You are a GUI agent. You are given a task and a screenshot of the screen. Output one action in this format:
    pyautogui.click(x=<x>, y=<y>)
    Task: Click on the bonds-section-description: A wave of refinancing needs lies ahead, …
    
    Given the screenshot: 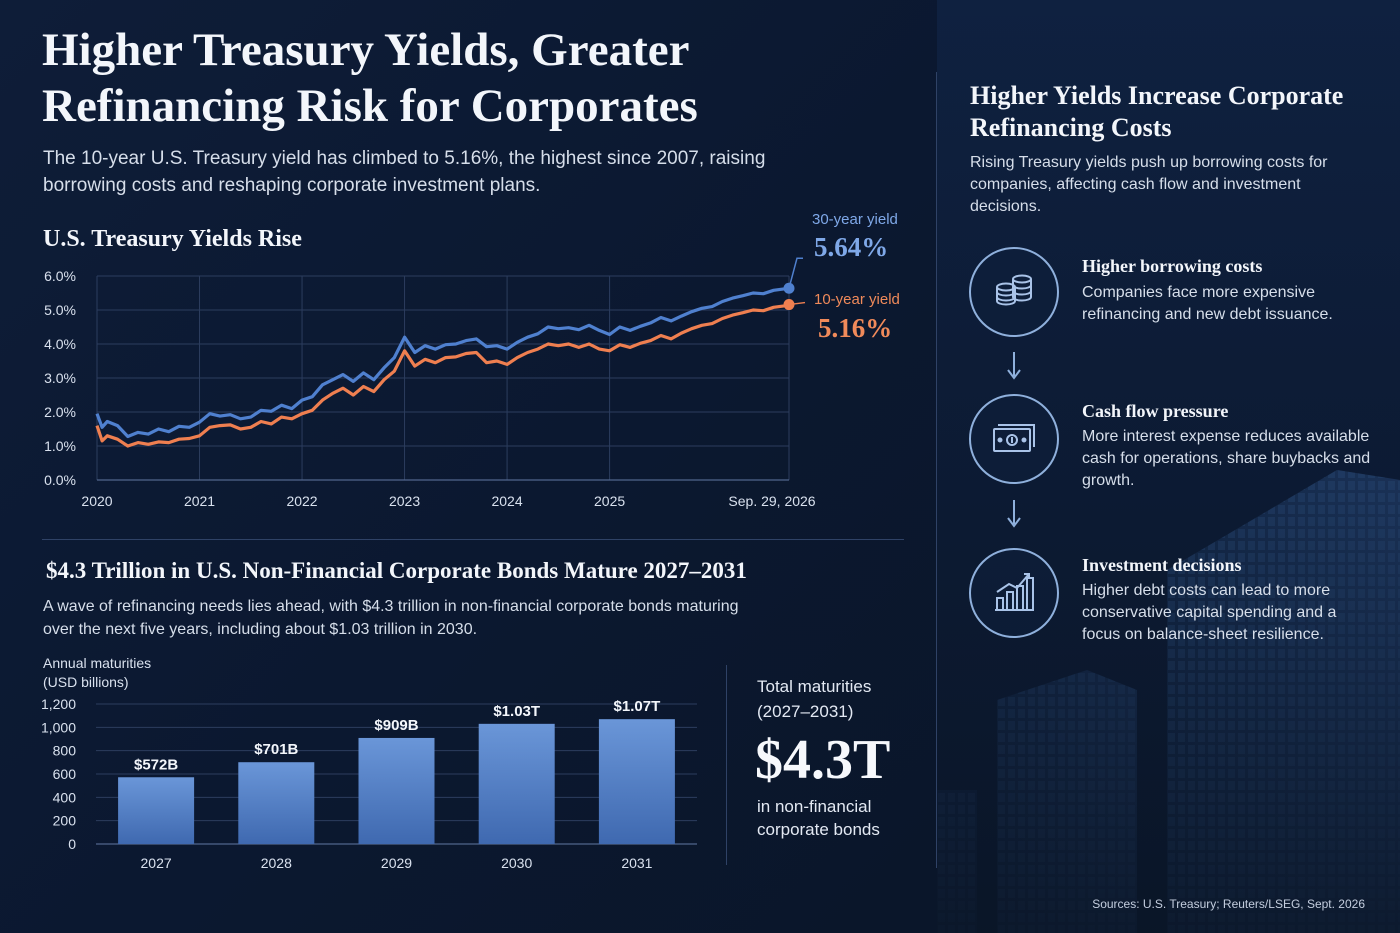 What is the action you would take?
    pyautogui.click(x=391, y=618)
    